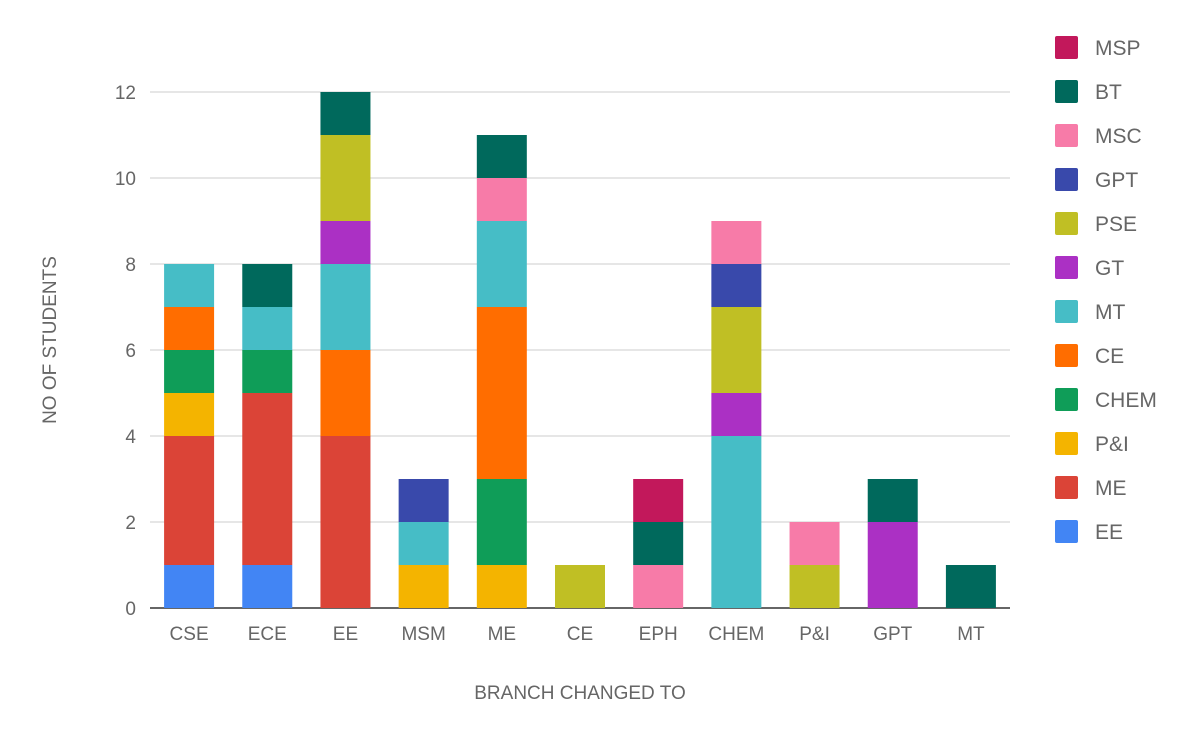 The image size is (1200, 747). What do you see at coordinates (423, 586) in the screenshot?
I see `bar-segment-MSM-P&I` at bounding box center [423, 586].